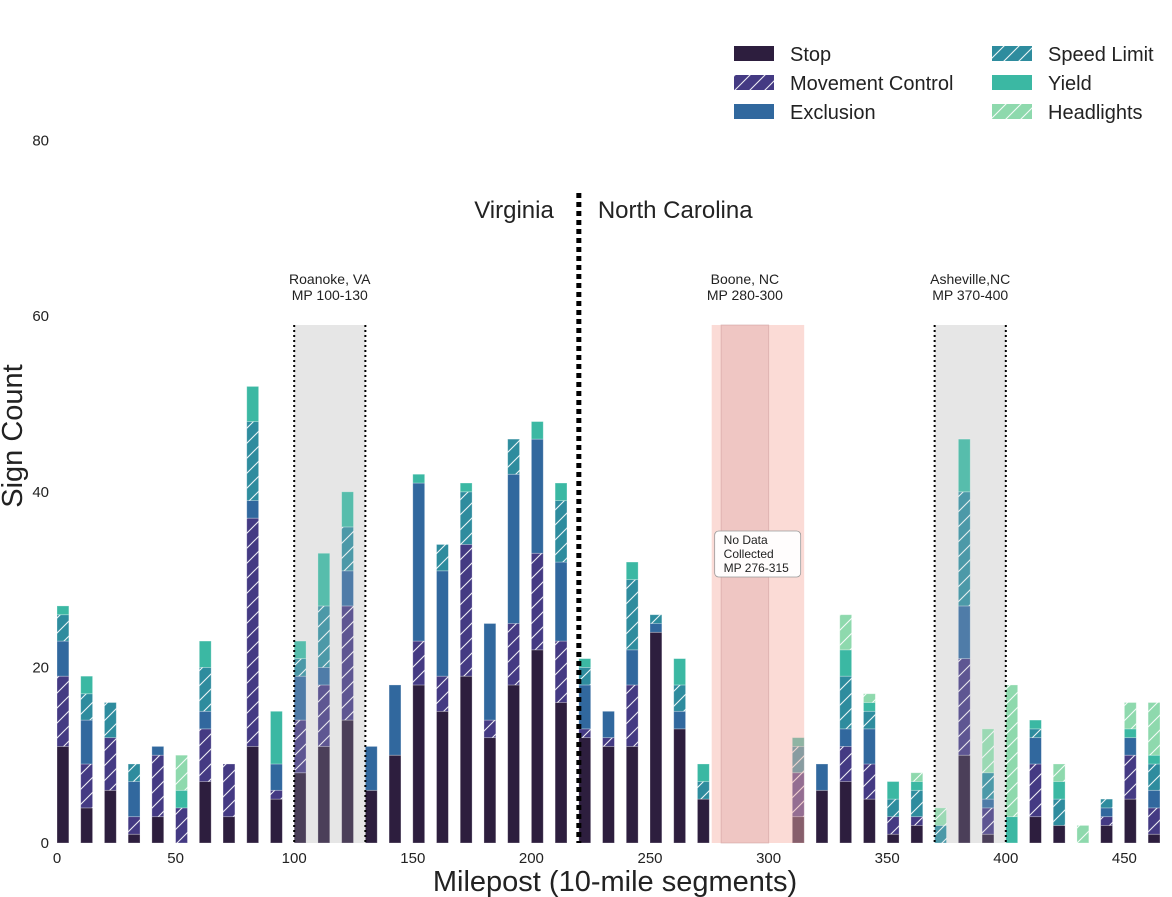 The width and height of the screenshot is (1172, 897). What do you see at coordinates (754, 53) in the screenshot?
I see `legend-swatch-stop` at bounding box center [754, 53].